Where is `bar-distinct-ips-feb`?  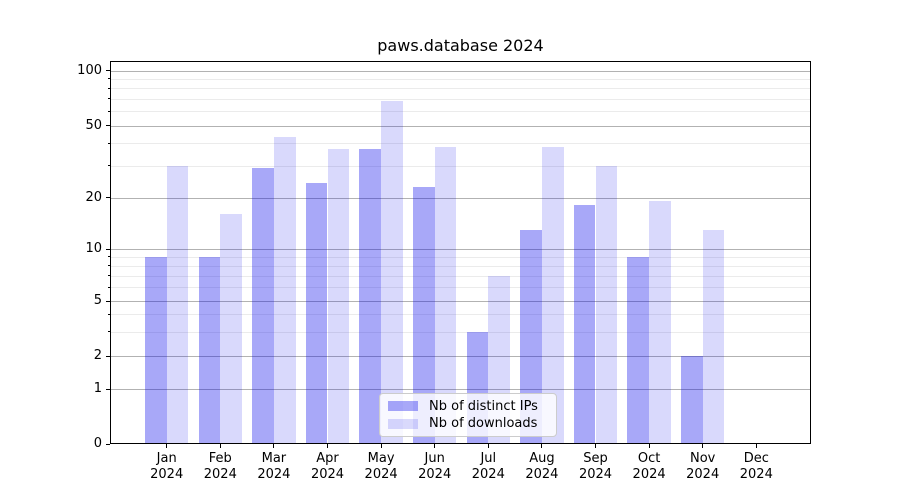 bar-distinct-ips-feb is located at coordinates (209, 350).